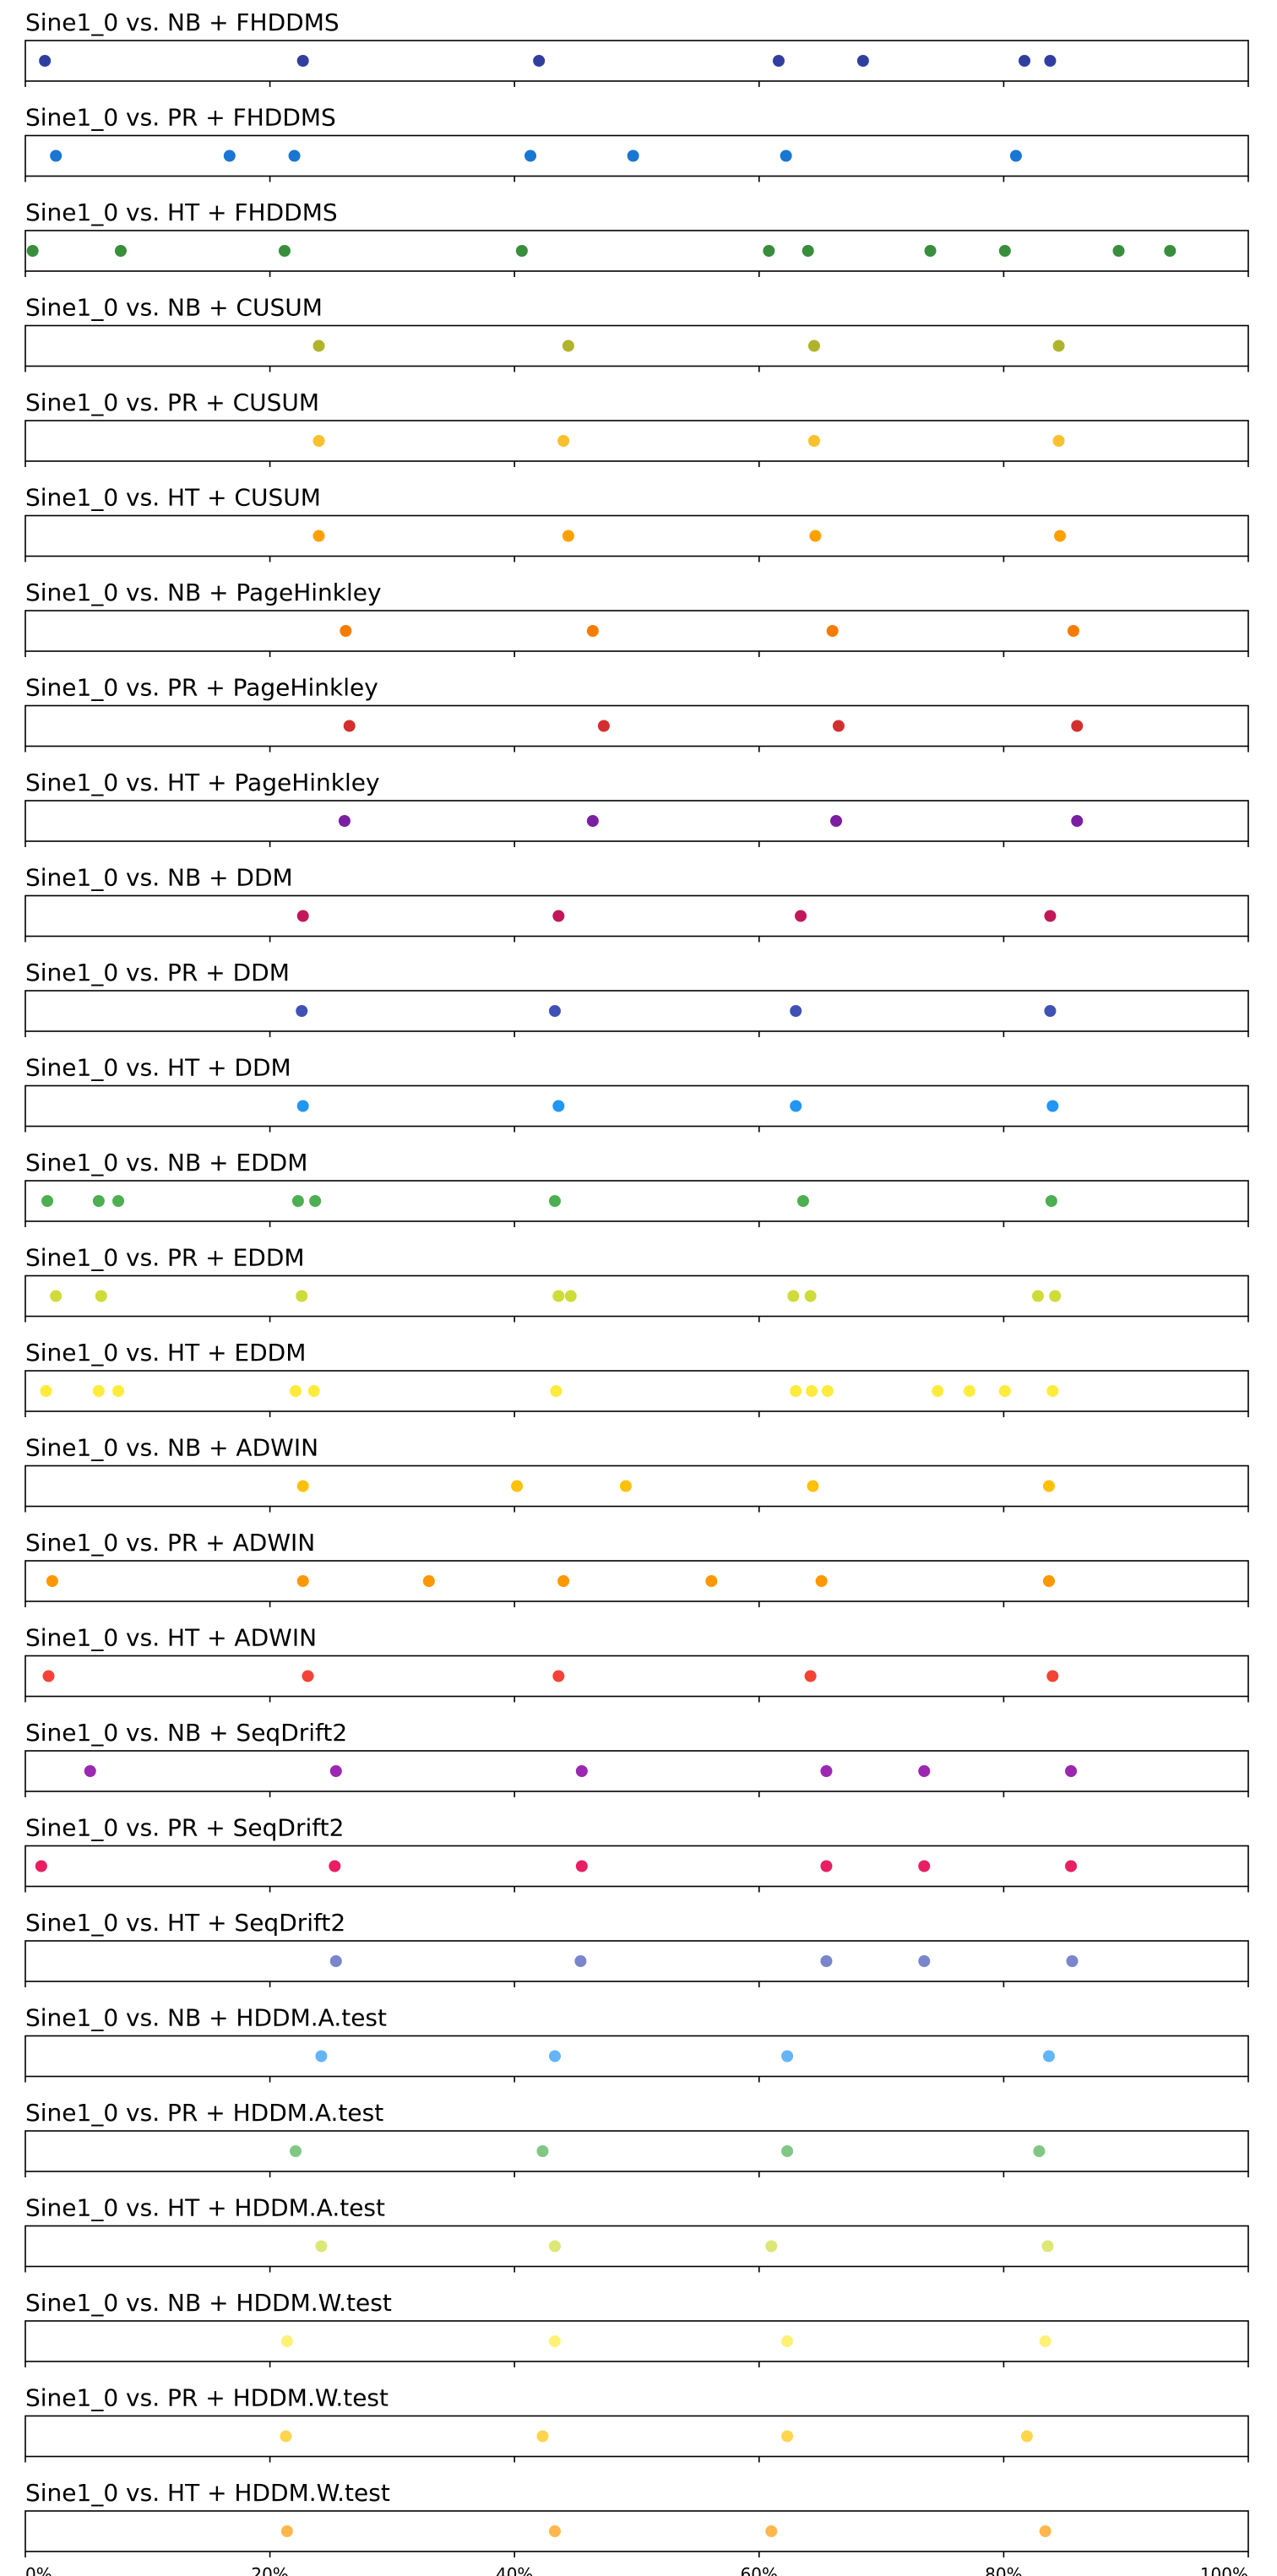  What do you see at coordinates (636, 2233) in the screenshot?
I see `panel: Sine1_0 vs. HT + HDDM.A.test` at bounding box center [636, 2233].